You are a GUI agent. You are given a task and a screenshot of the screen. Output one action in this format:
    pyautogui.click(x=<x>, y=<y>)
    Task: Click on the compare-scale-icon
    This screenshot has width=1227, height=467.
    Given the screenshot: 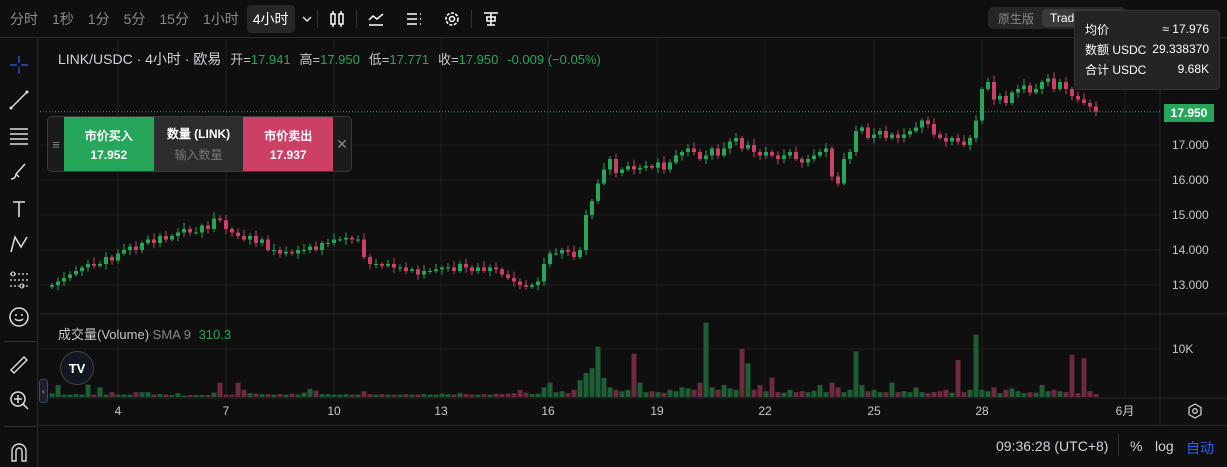 What is the action you would take?
    pyautogui.click(x=491, y=19)
    